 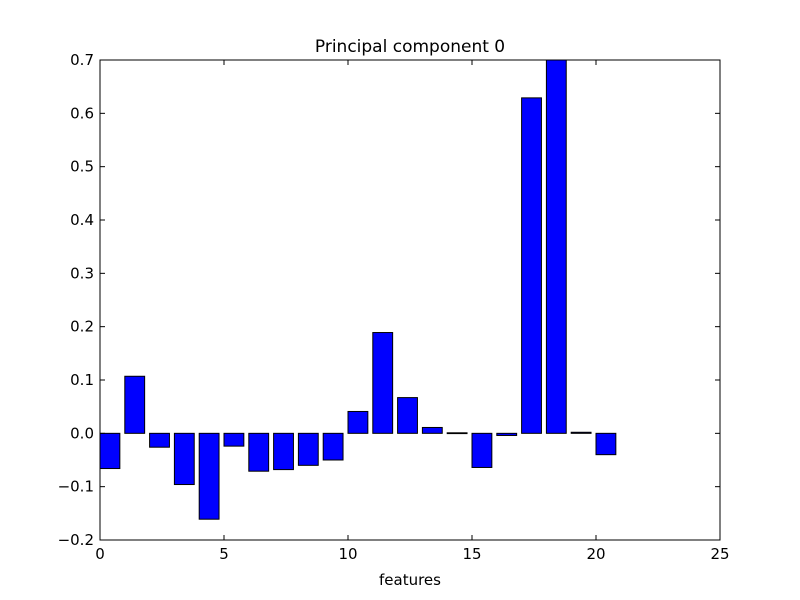 I want to click on y-tick-label: −0.1, so click(x=76, y=487).